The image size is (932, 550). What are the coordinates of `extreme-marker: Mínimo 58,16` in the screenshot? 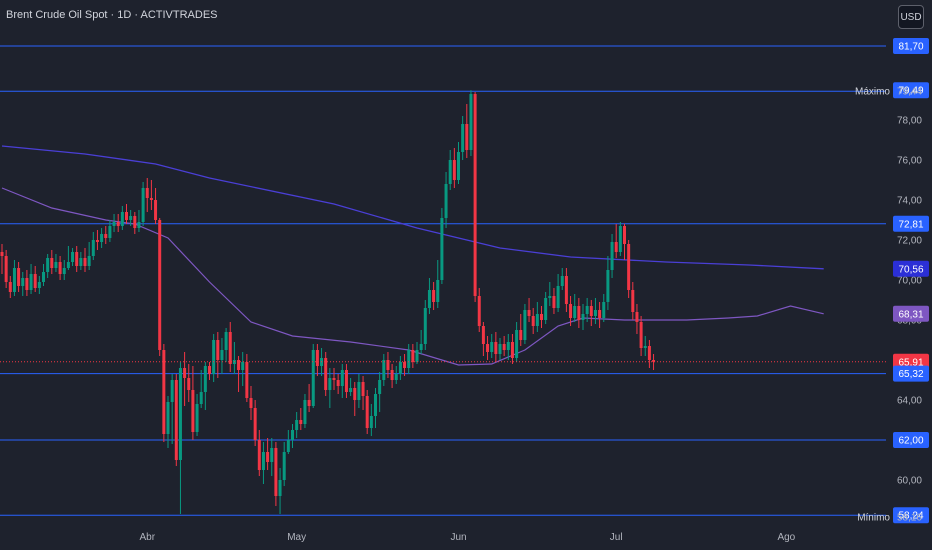 It's located at (889, 517).